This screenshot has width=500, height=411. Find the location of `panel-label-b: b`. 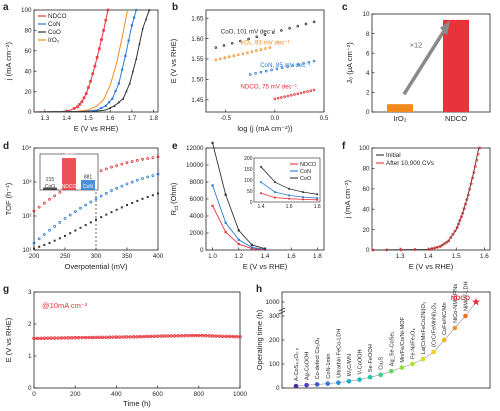

panel-label-b: b is located at coordinates (175, 7).